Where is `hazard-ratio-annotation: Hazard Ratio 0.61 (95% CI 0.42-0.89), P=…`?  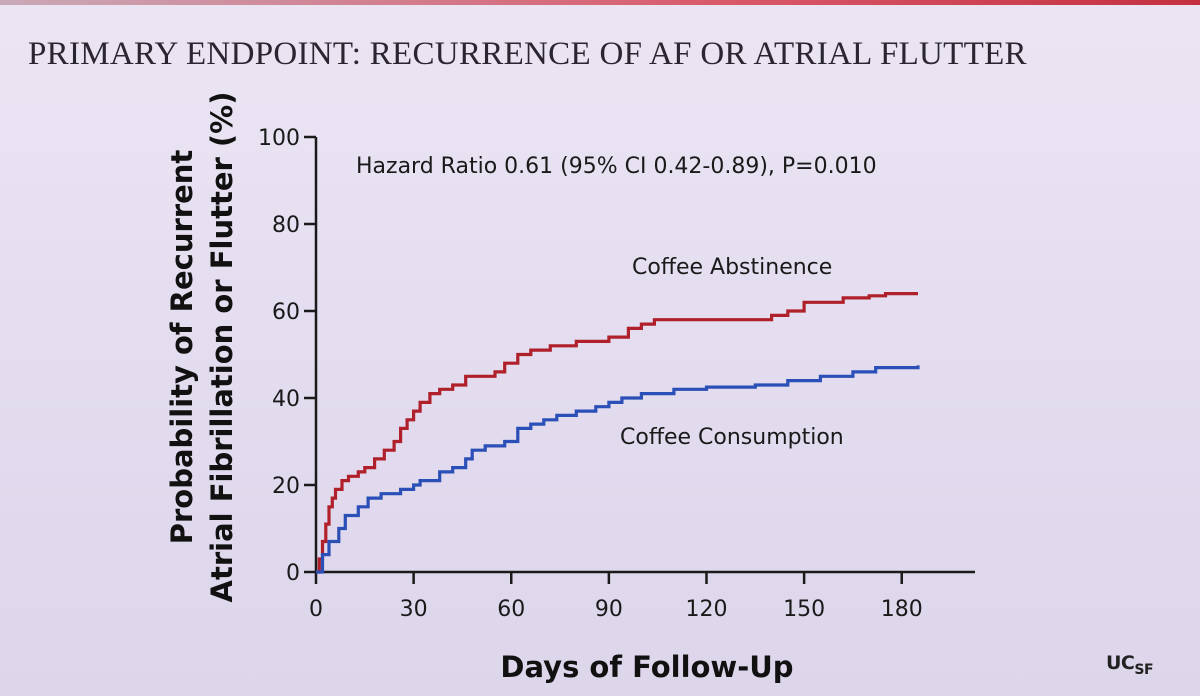
hazard-ratio-annotation: Hazard Ratio 0.61 (95% CI 0.42-0.89), P=… is located at coordinates (616, 166).